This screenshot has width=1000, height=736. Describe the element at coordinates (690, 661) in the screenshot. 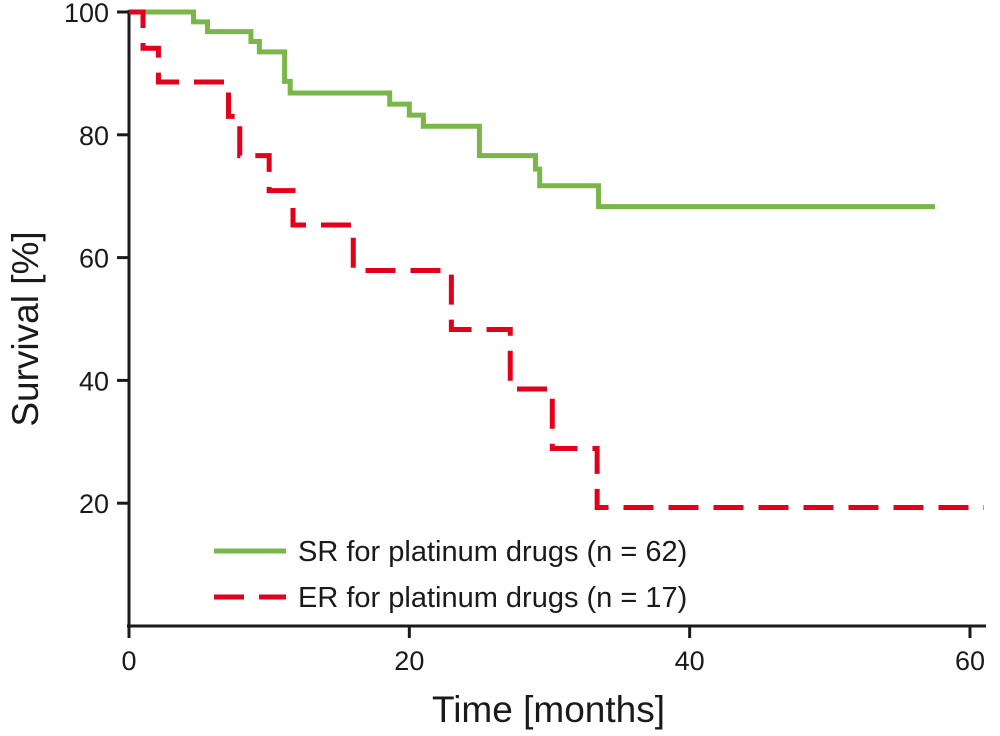

I see `x-tick-label: 40` at that location.